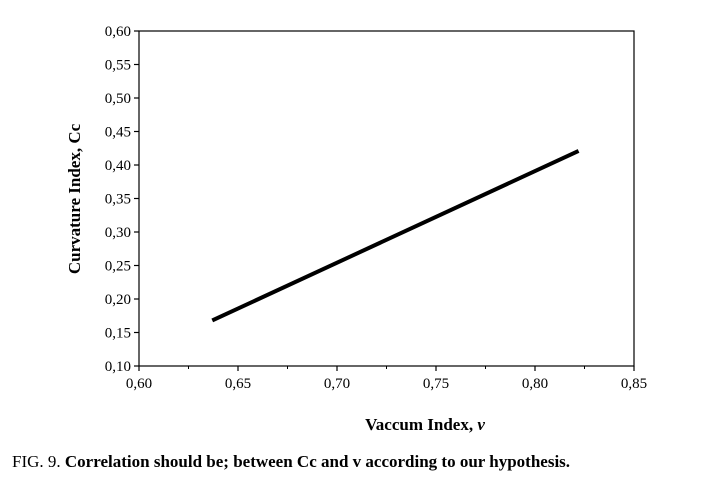  I want to click on caption-label: FIG. 9., so click(36, 461).